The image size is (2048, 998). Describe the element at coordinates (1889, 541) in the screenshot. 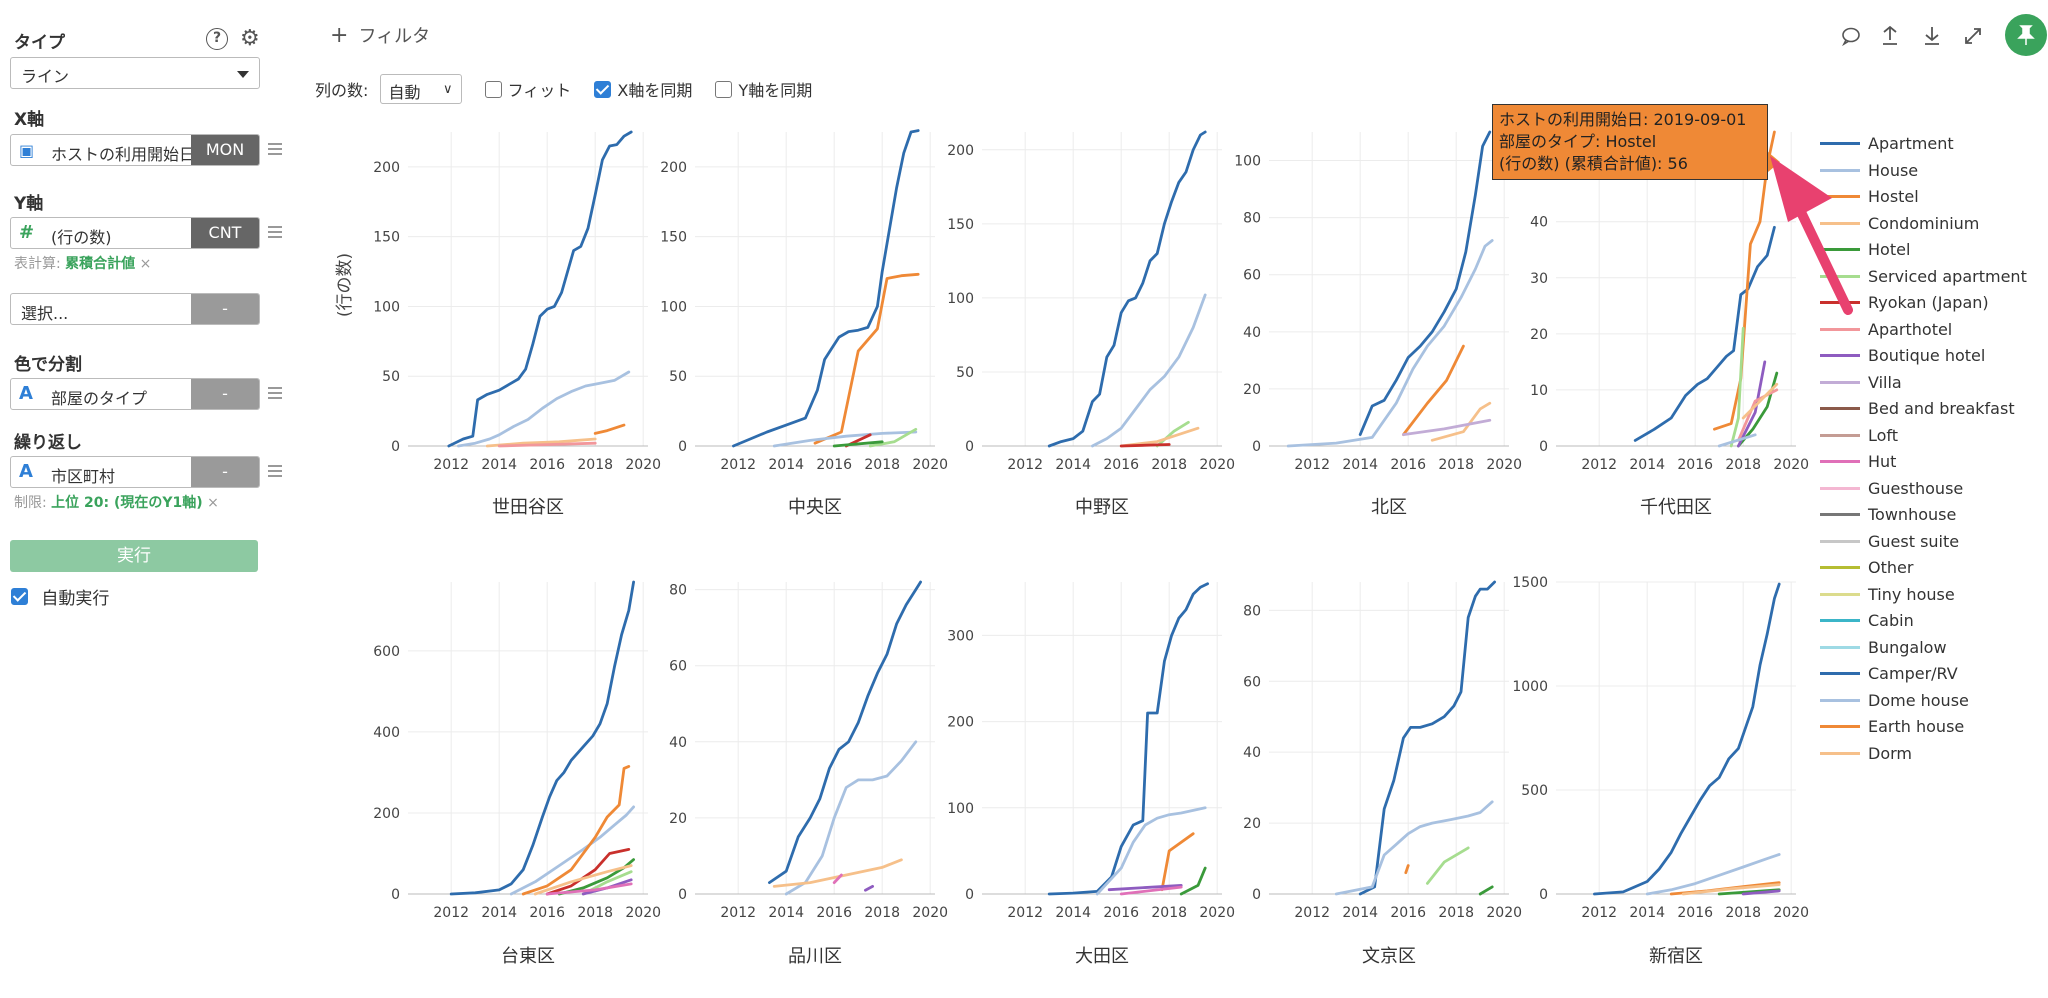

I see `legend-item: Guest suite` at that location.